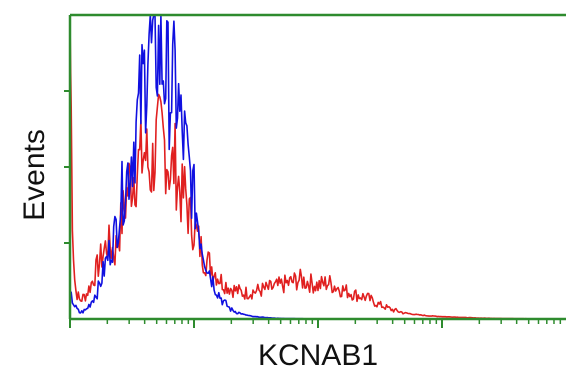  I want to click on y-axis-title: Events, so click(34, 175).